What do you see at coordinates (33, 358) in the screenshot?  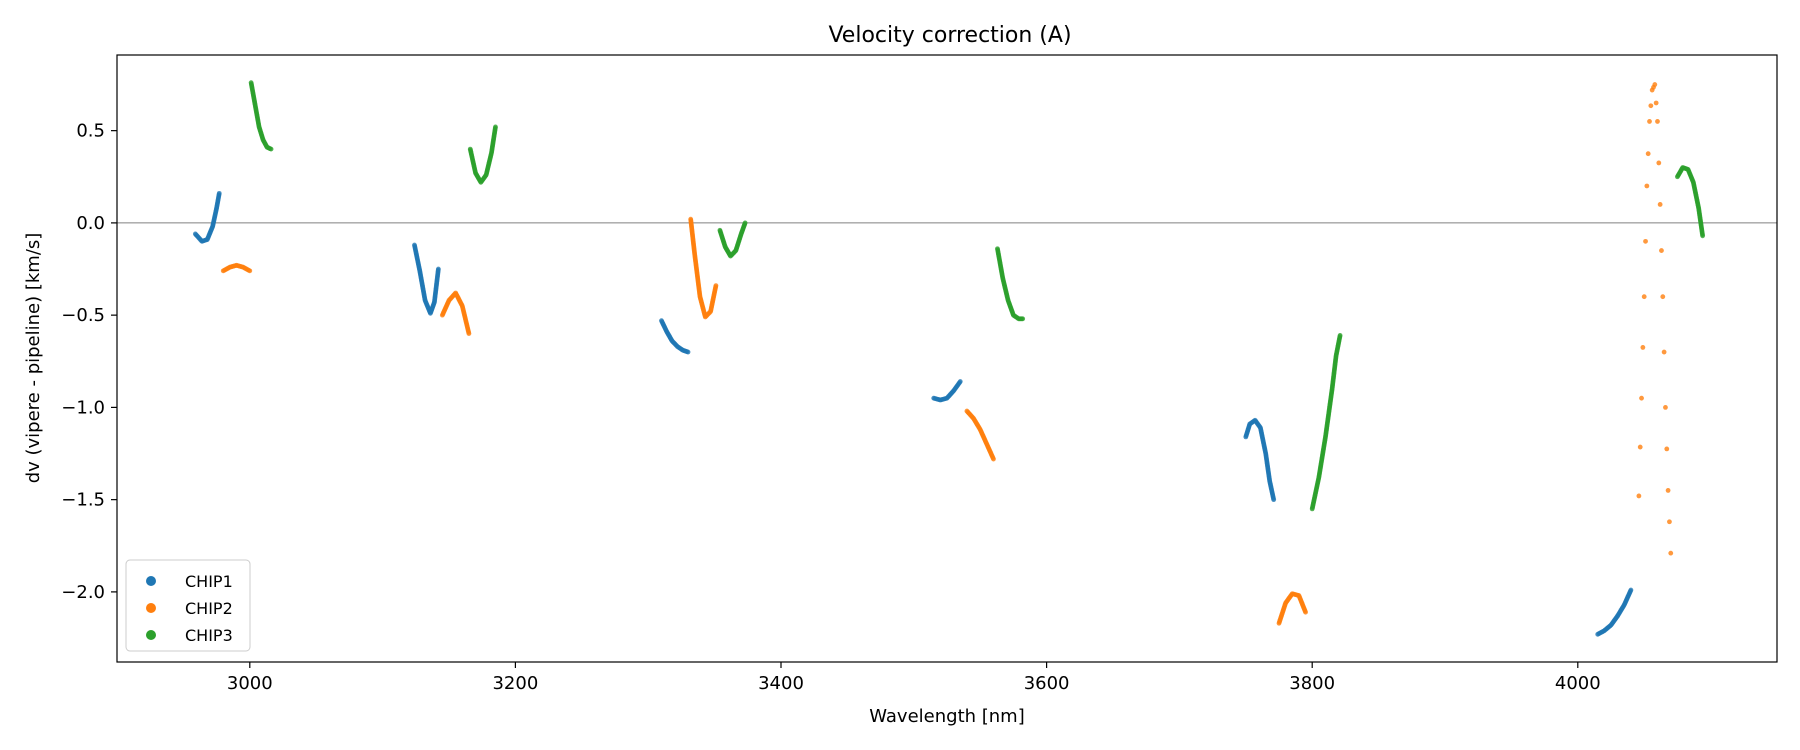 I see `y-axis-label: dv (vipere - pipeline) [km/s]` at bounding box center [33, 358].